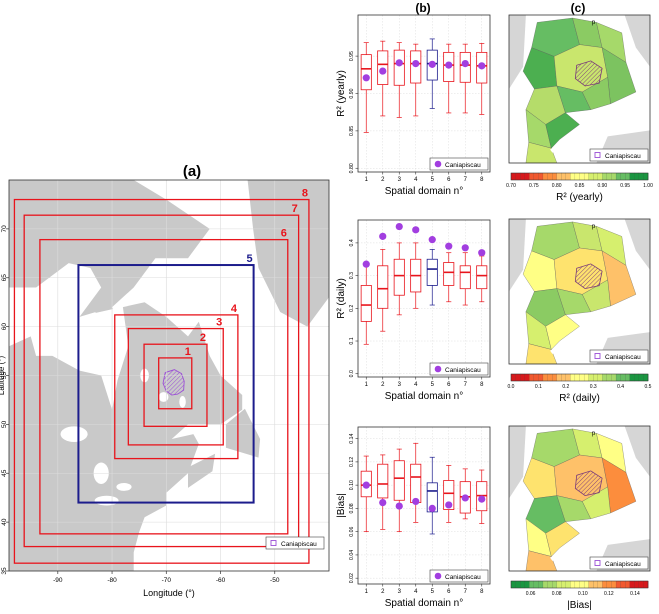 The image size is (659, 614). What do you see at coordinates (4, 571) in the screenshot?
I see `y-tick-label: 35` at bounding box center [4, 571].